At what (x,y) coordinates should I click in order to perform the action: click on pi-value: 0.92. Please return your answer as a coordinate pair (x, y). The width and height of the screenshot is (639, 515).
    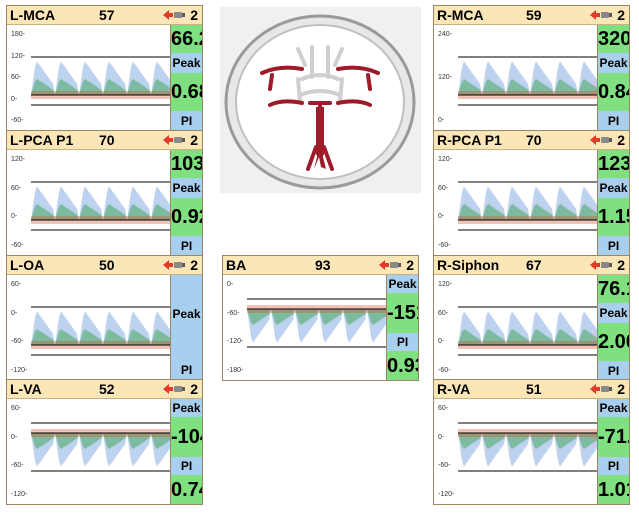
    Looking at the image, I should click on (186, 217).